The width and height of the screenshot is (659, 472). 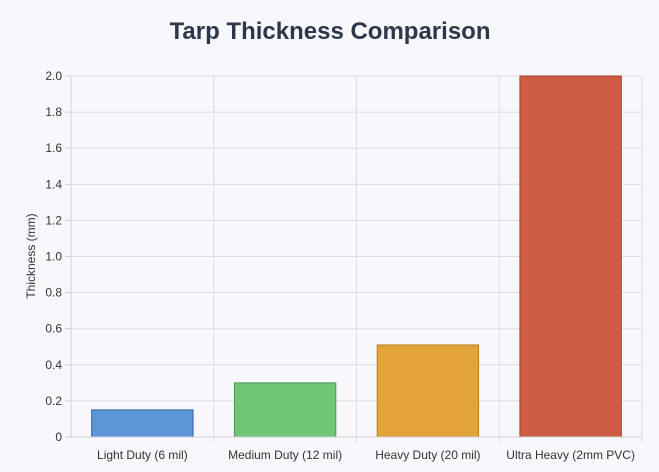 What do you see at coordinates (285, 455) in the screenshot?
I see `x-category-label: Medium Duty (12 mil)` at bounding box center [285, 455].